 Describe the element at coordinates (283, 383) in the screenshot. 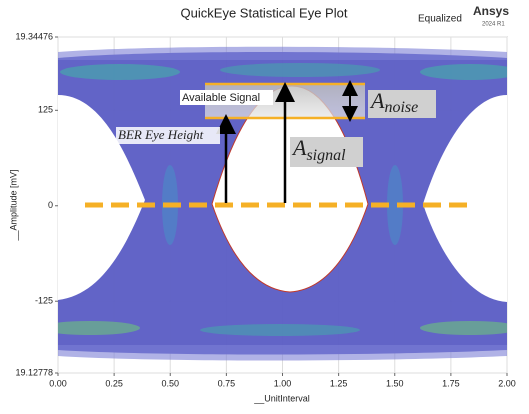

I see `x-tick-label: 1.00` at that location.